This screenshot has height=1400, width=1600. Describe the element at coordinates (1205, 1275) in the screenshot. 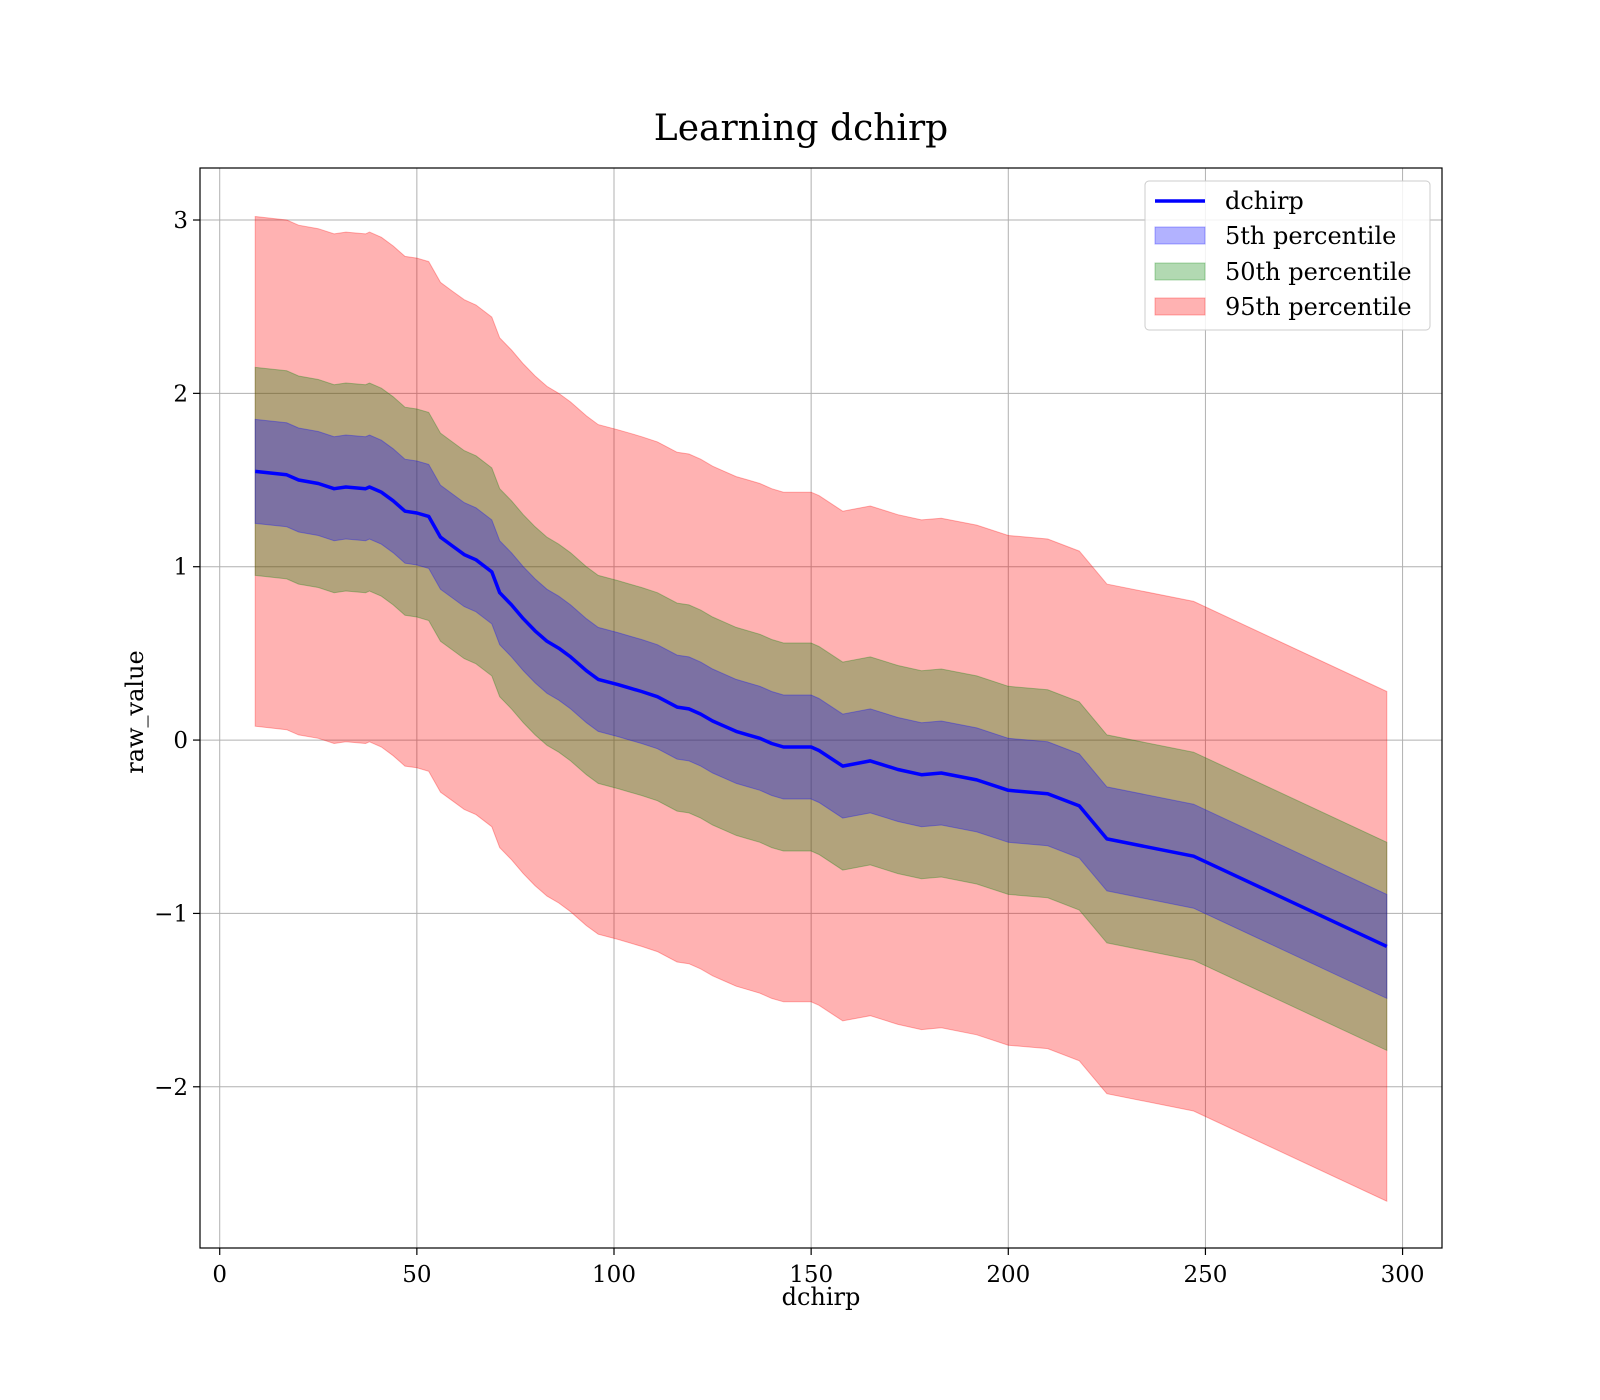

I see `x-tick-label: 250` at that location.